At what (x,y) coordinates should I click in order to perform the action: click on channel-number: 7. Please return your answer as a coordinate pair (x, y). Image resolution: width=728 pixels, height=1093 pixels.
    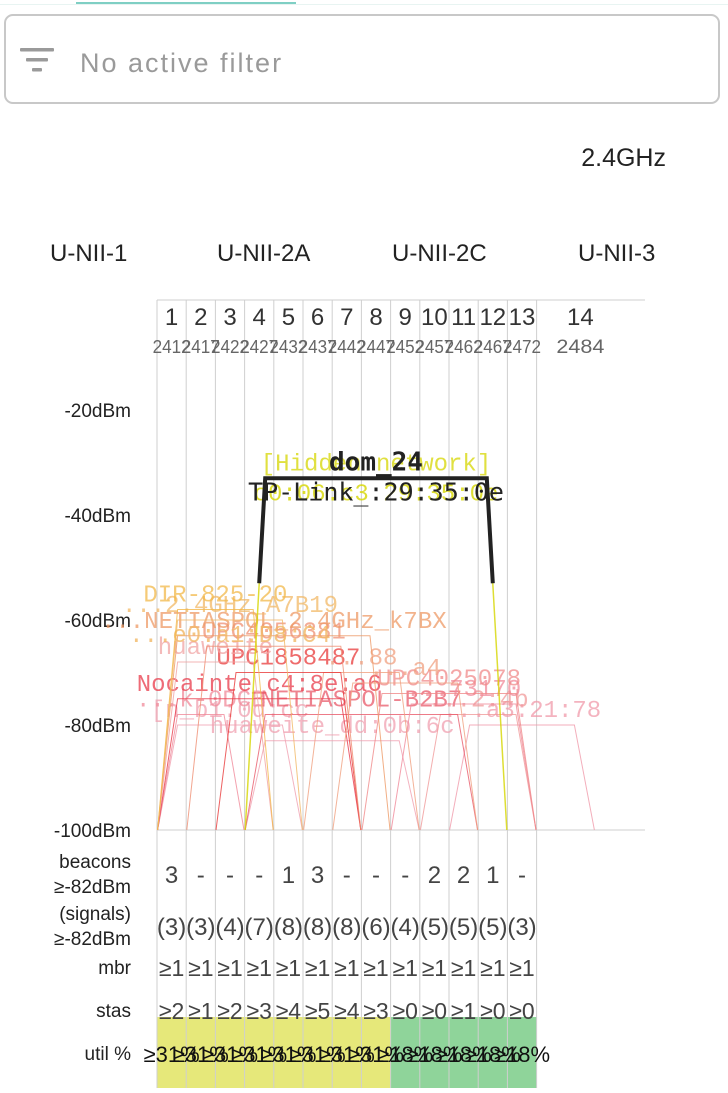
    Looking at the image, I should click on (346, 317).